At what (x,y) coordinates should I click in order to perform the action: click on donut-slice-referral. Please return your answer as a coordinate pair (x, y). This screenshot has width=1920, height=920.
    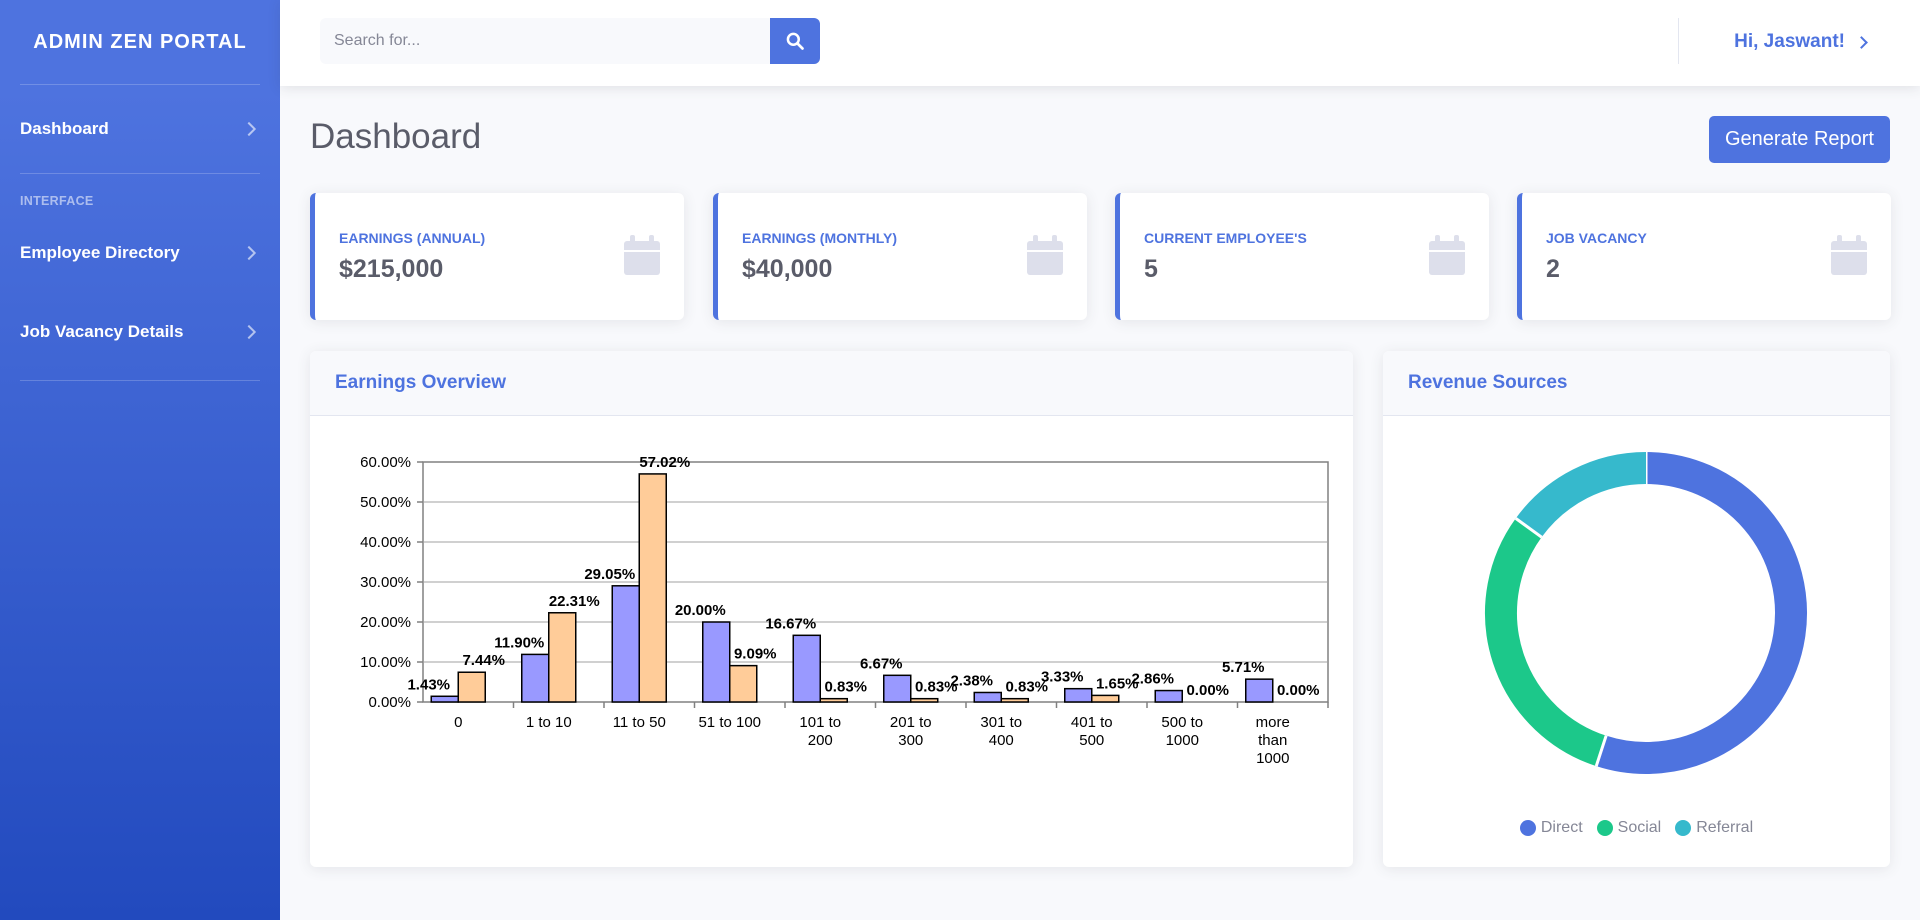
    Looking at the image, I should click on (1581, 495).